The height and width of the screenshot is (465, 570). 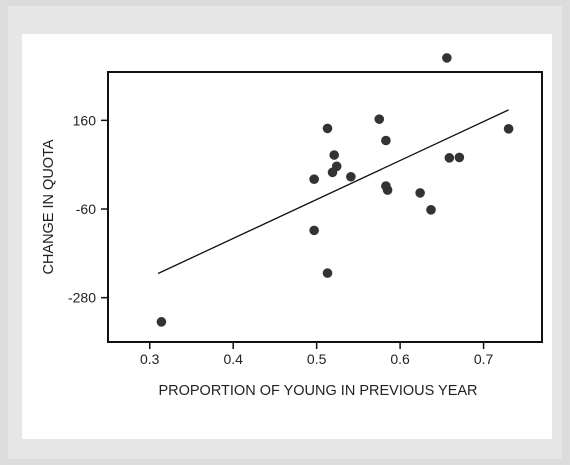 I want to click on y-tick-label: 160, so click(x=85, y=120).